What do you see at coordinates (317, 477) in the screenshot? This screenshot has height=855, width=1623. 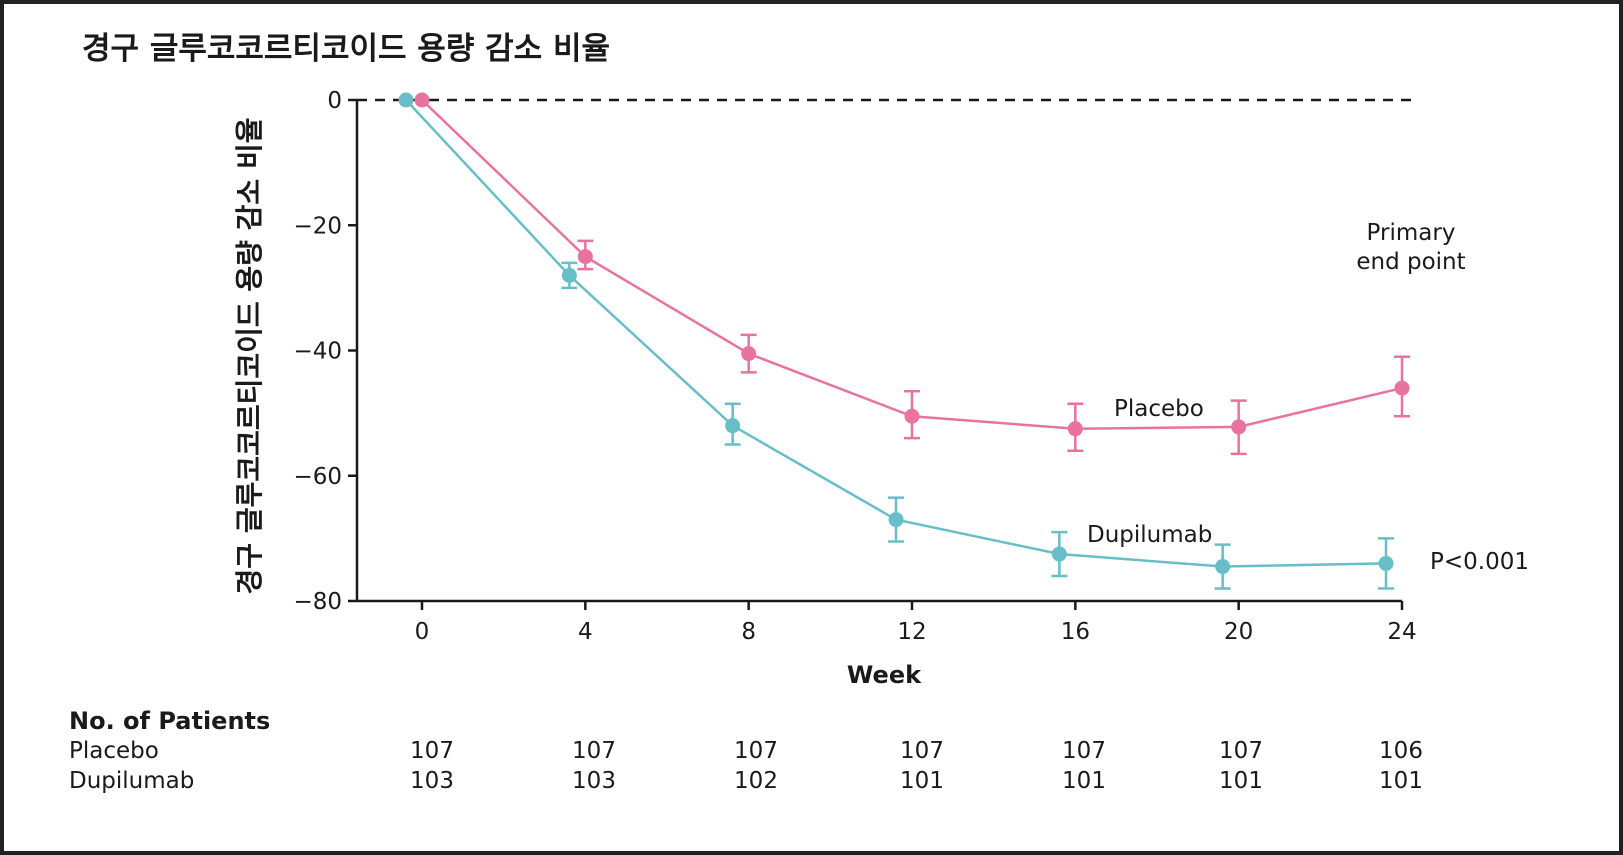 I see `y-tick-label: −60` at bounding box center [317, 477].